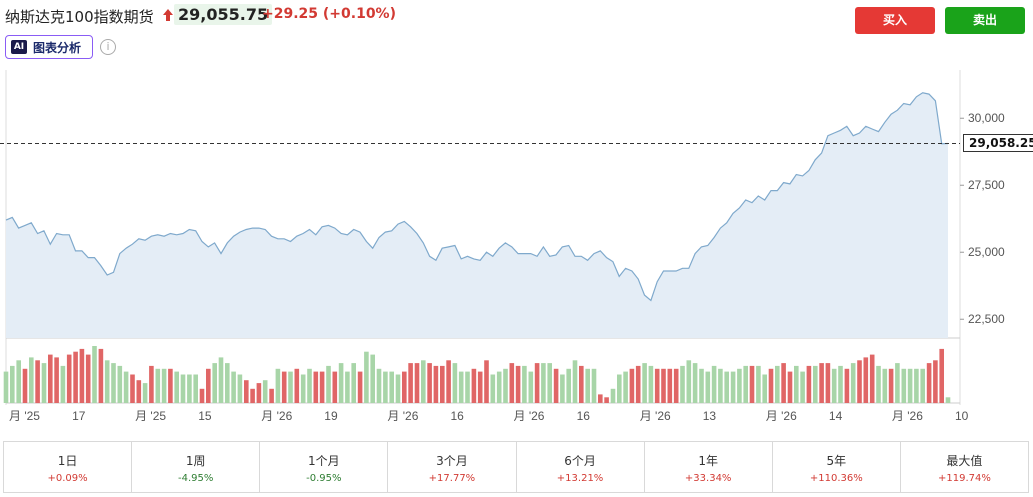  I want to click on period-tab-0: 1日 +0.09%, so click(68, 467).